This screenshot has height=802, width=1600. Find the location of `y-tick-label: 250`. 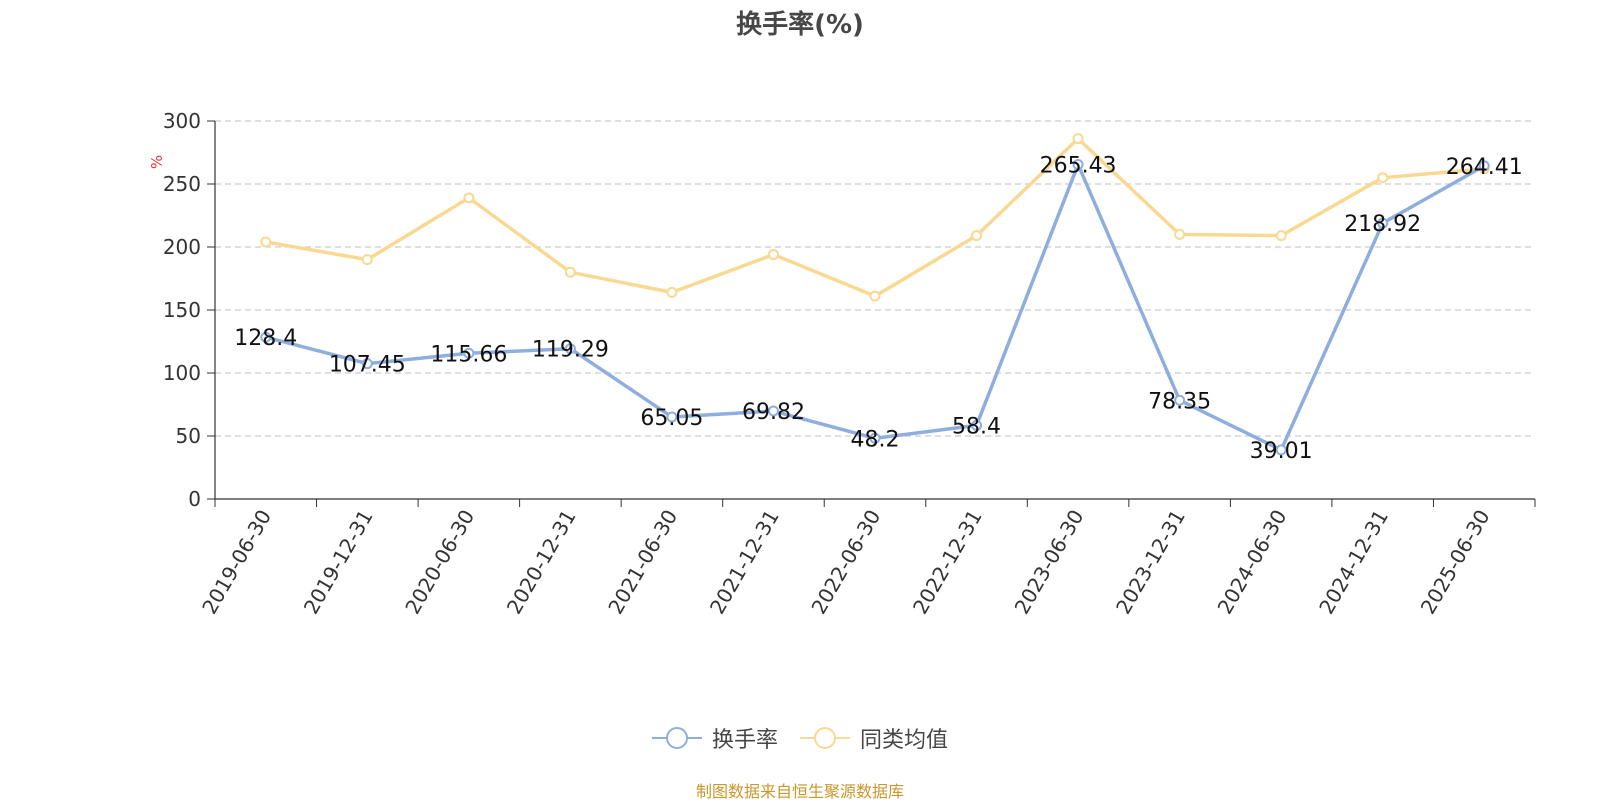

y-tick-label: 250 is located at coordinates (182, 184).